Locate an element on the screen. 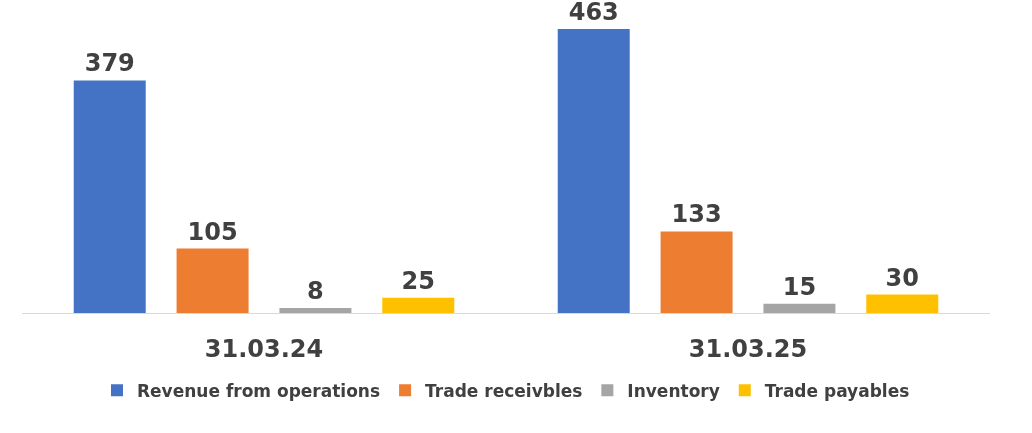 Image resolution: width=1032 pixels, height=433 pixels. data-label: 105 is located at coordinates (212, 231).